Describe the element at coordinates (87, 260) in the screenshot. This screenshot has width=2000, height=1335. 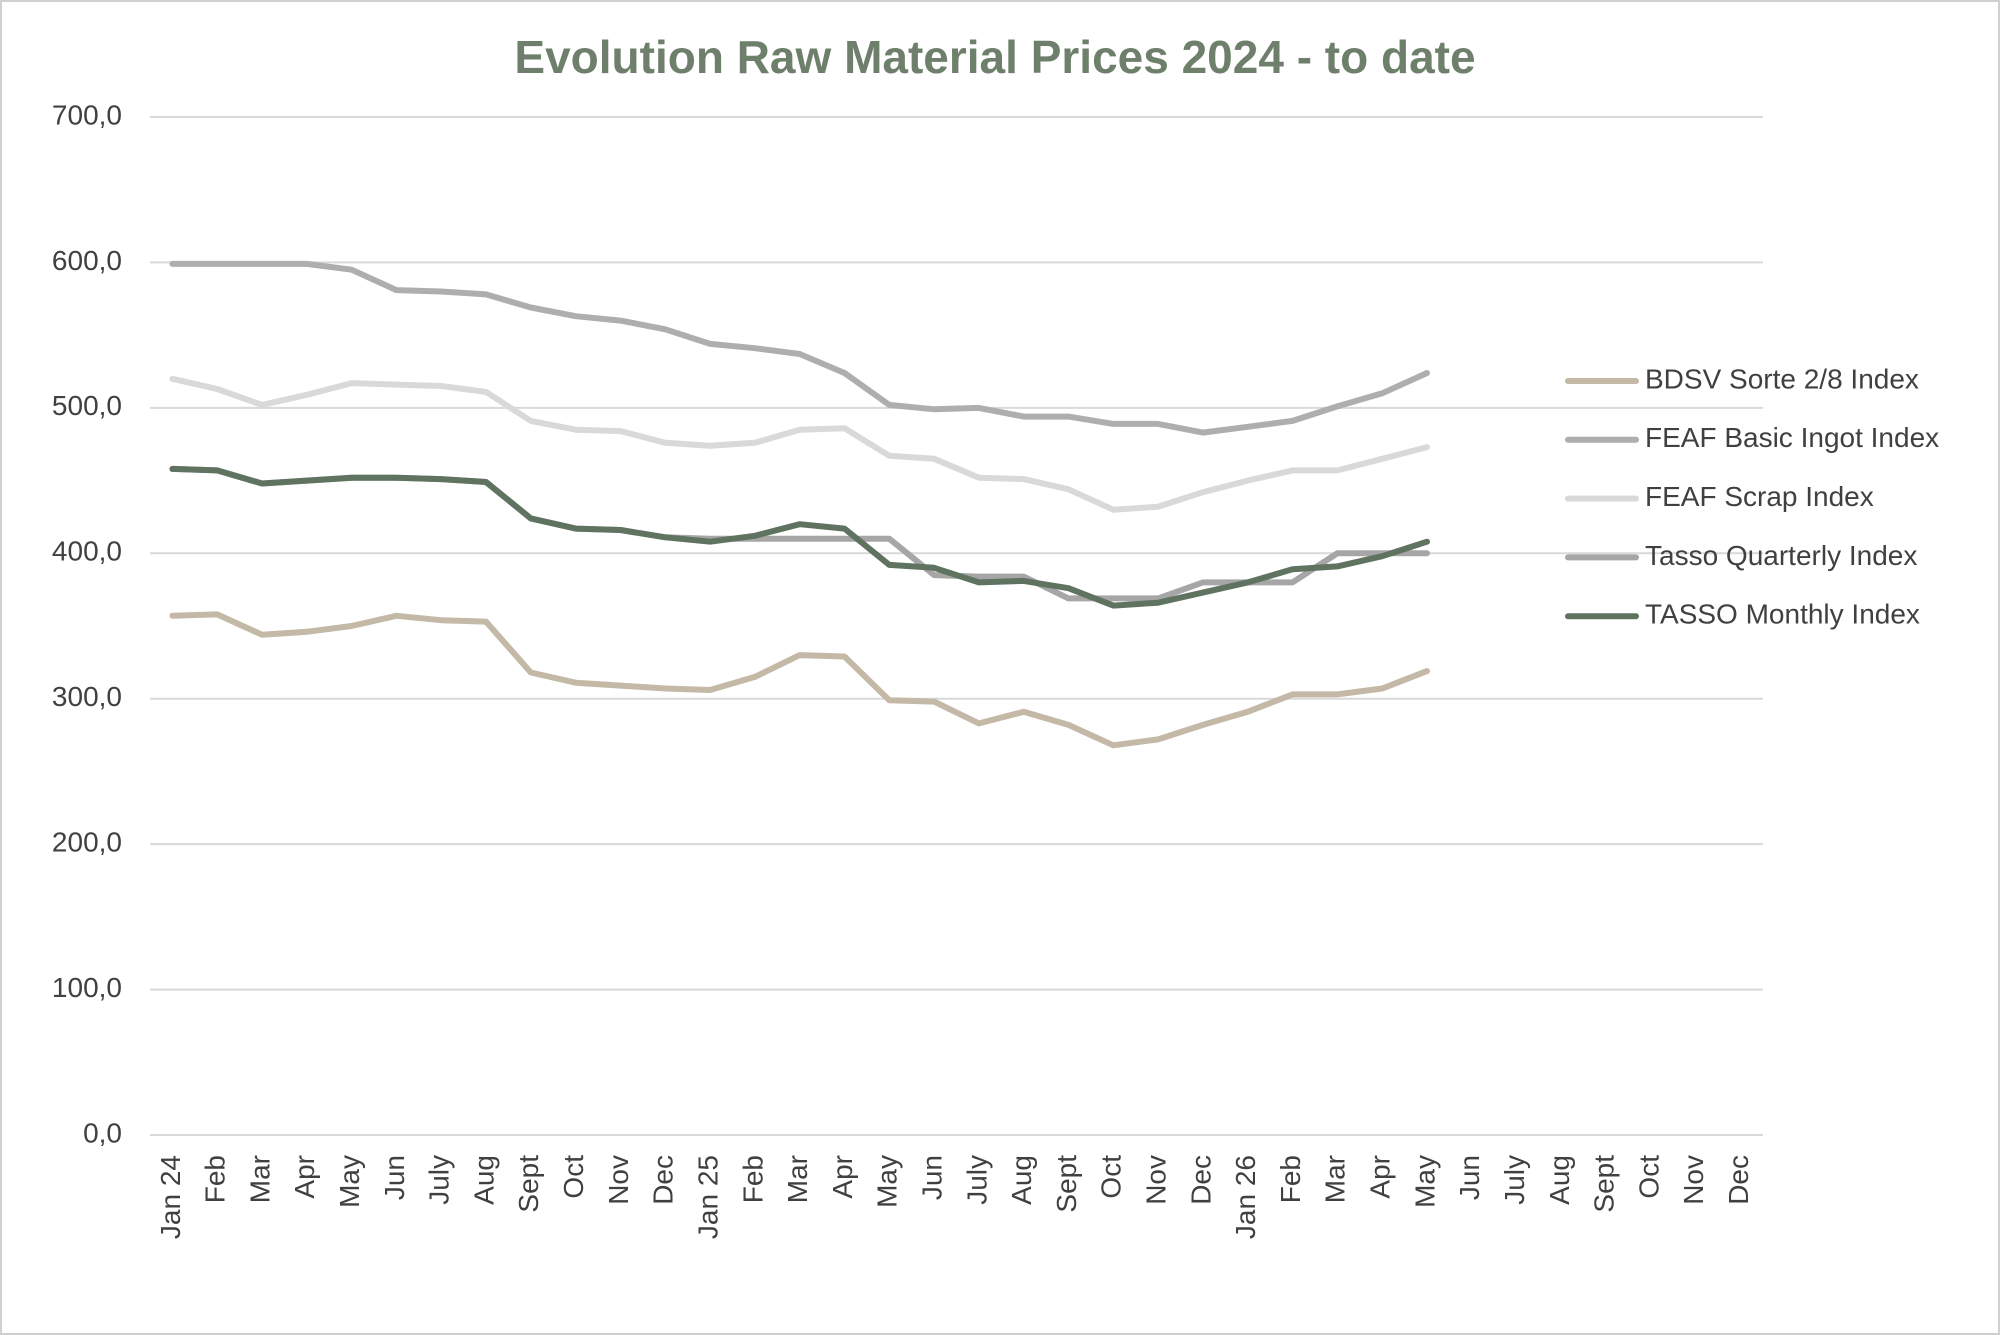
I see `y-tick-label: 600,0` at that location.